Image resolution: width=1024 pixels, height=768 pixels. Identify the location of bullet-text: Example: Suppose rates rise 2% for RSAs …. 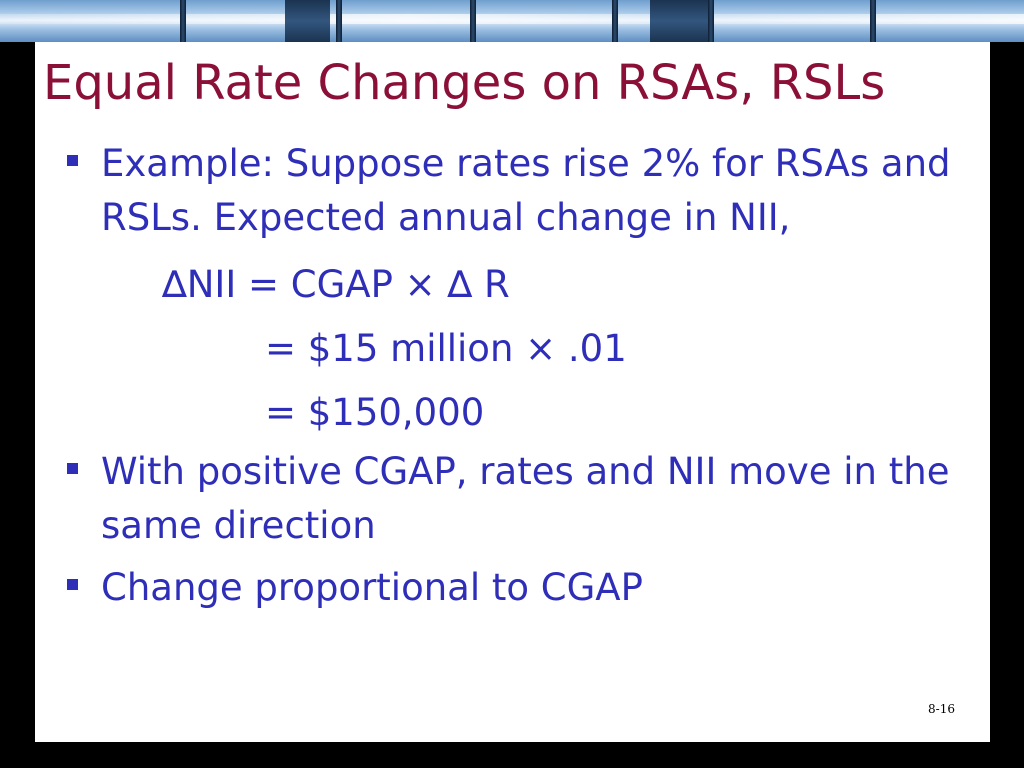
(526, 190).